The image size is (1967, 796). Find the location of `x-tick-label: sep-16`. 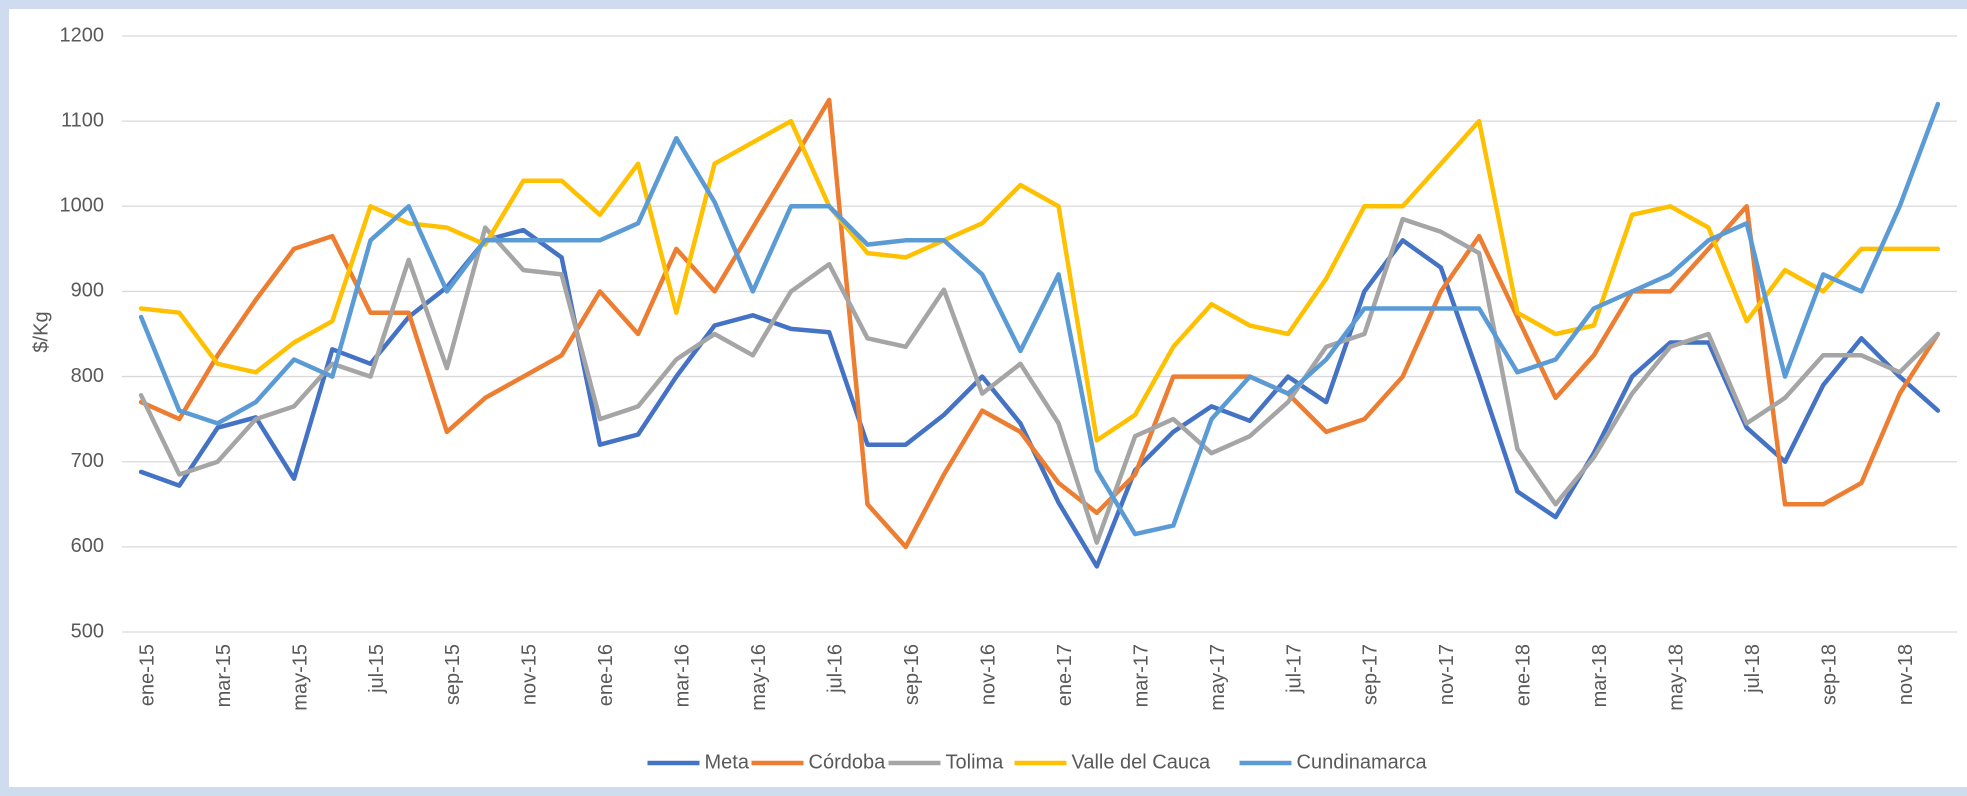

x-tick-label: sep-16 is located at coordinates (912, 674).